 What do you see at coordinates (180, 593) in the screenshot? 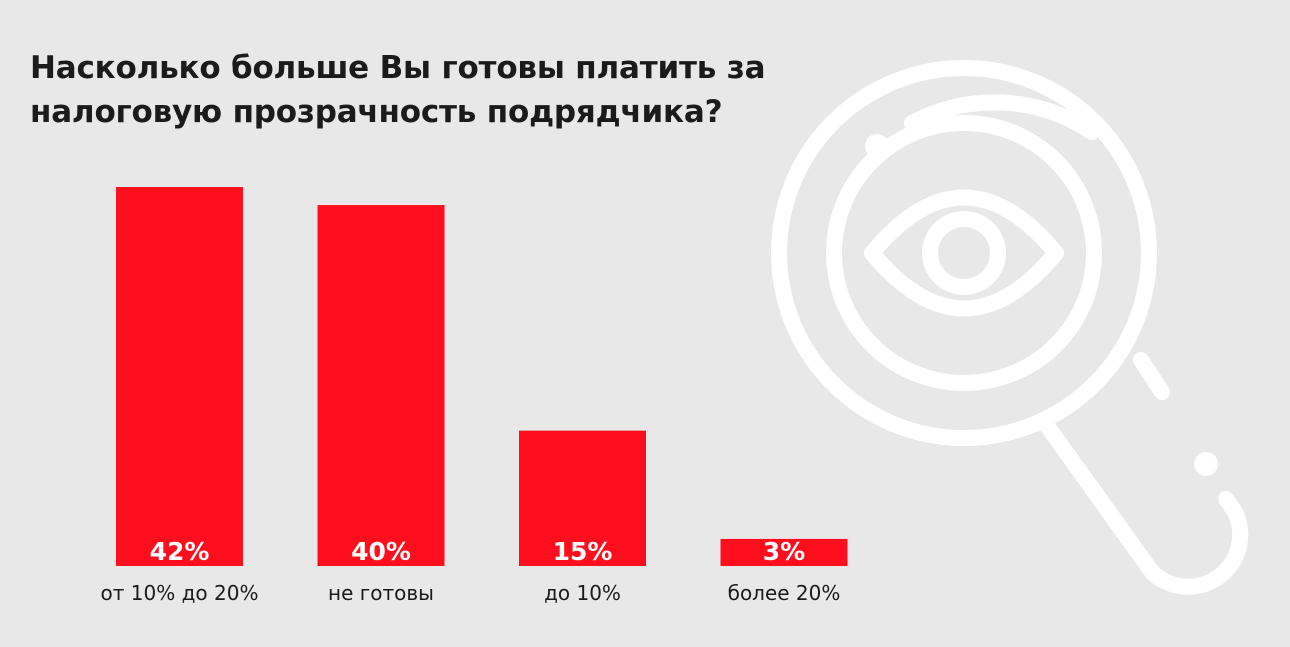
I see `category-label: от 10% до 20%` at bounding box center [180, 593].